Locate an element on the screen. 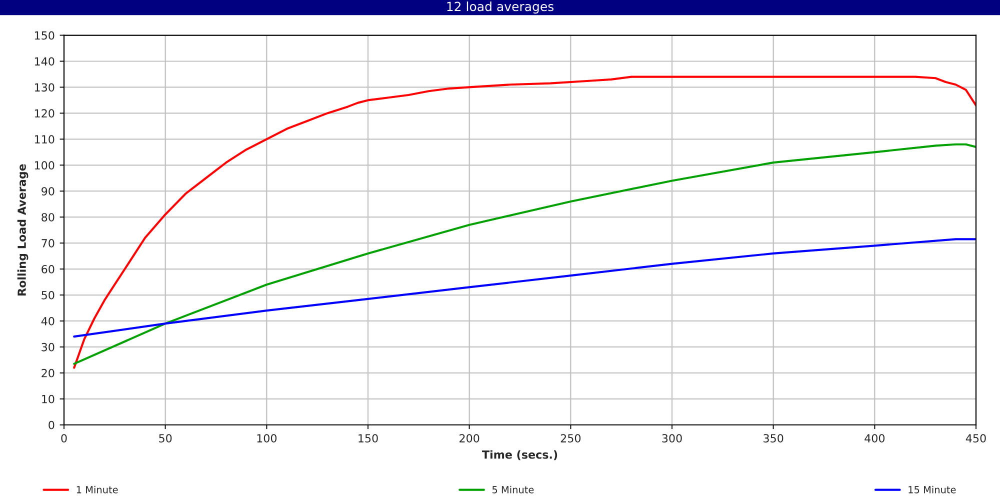  y-tick-label: 10 is located at coordinates (48, 399).